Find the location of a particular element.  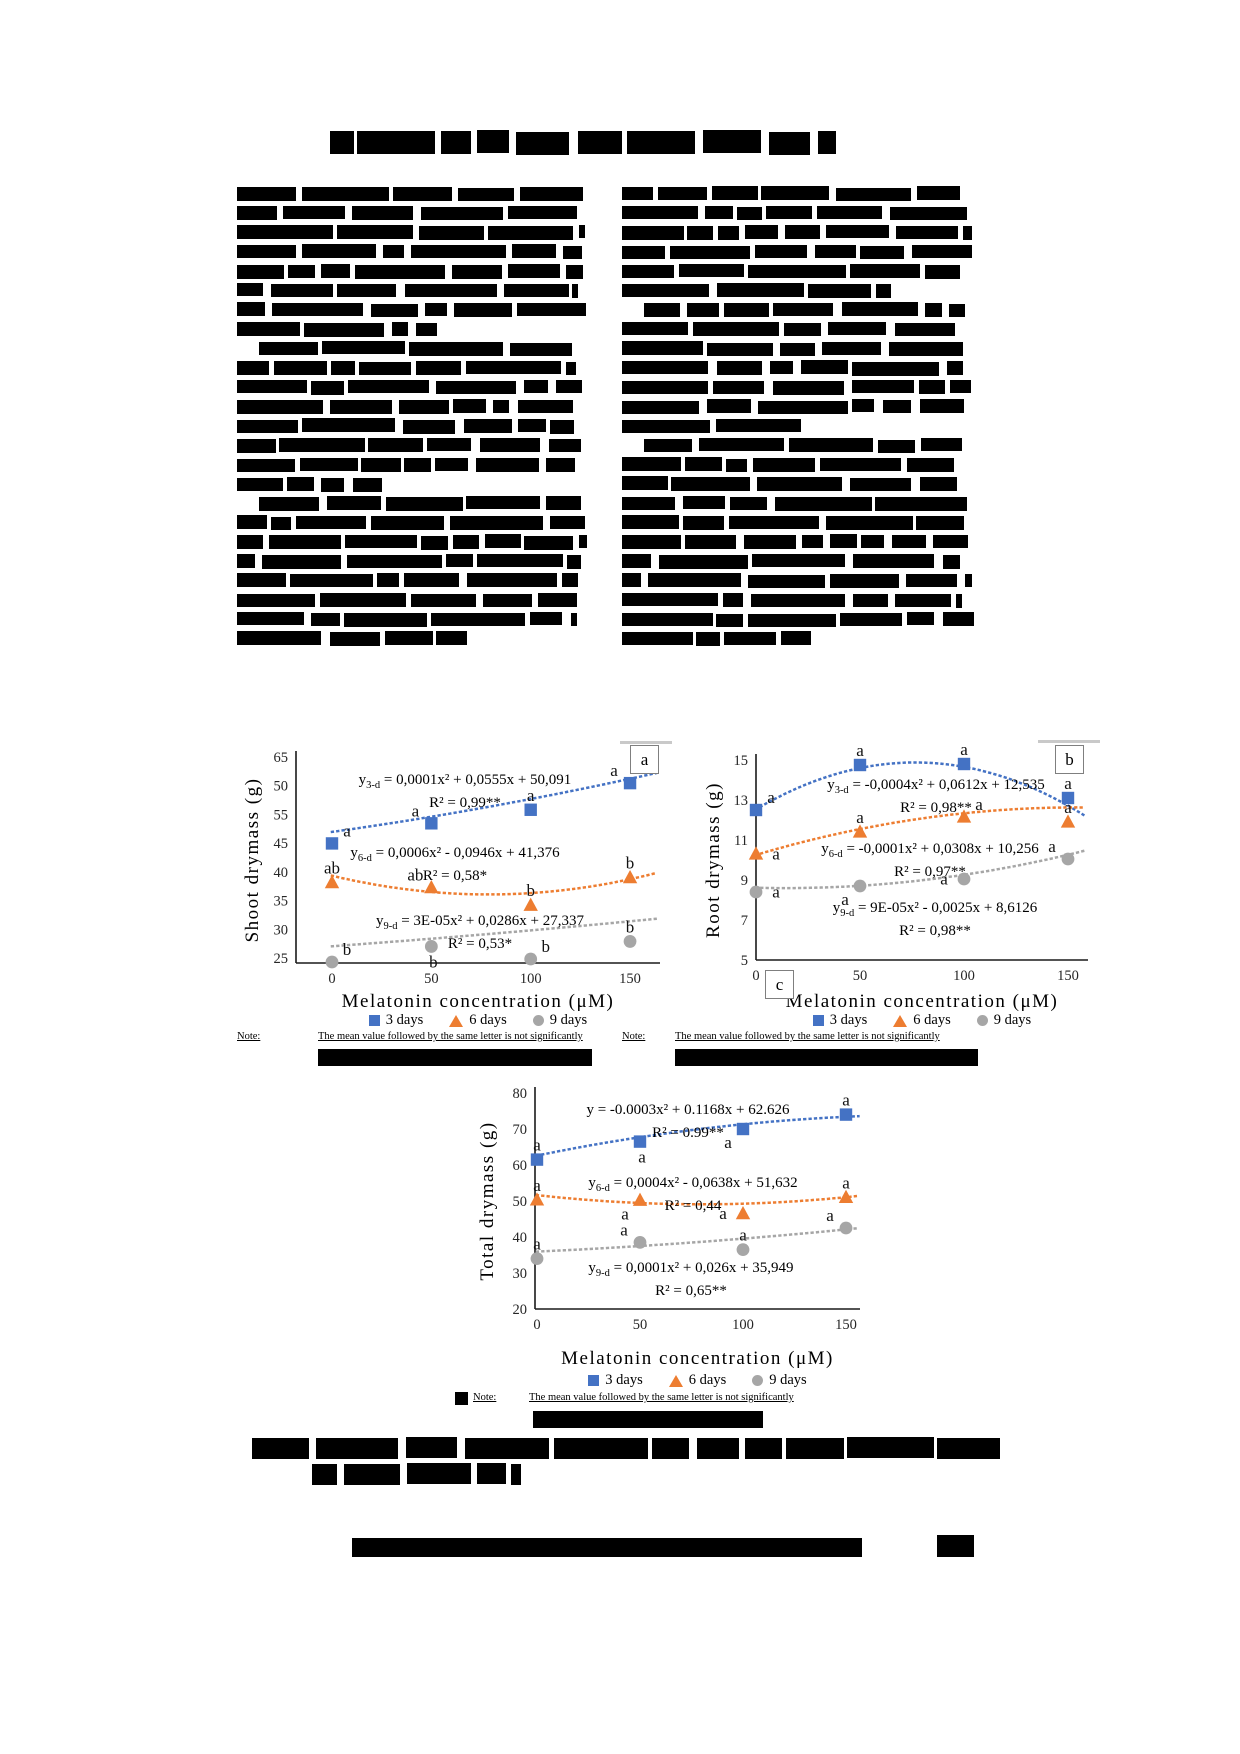

scan-artifact-line is located at coordinates (1069, 741).